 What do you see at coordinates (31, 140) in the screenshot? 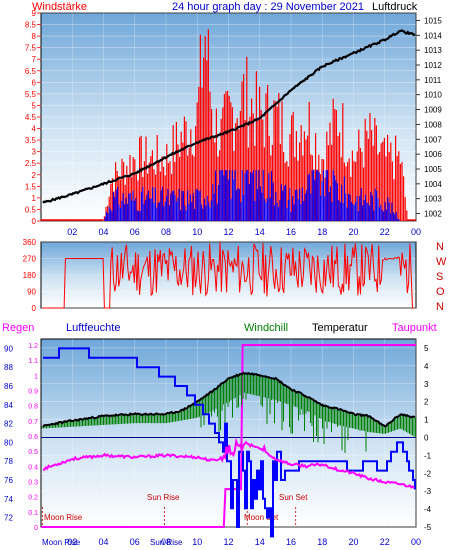
I see `wind-tick-label: 3.5` at bounding box center [31, 140].